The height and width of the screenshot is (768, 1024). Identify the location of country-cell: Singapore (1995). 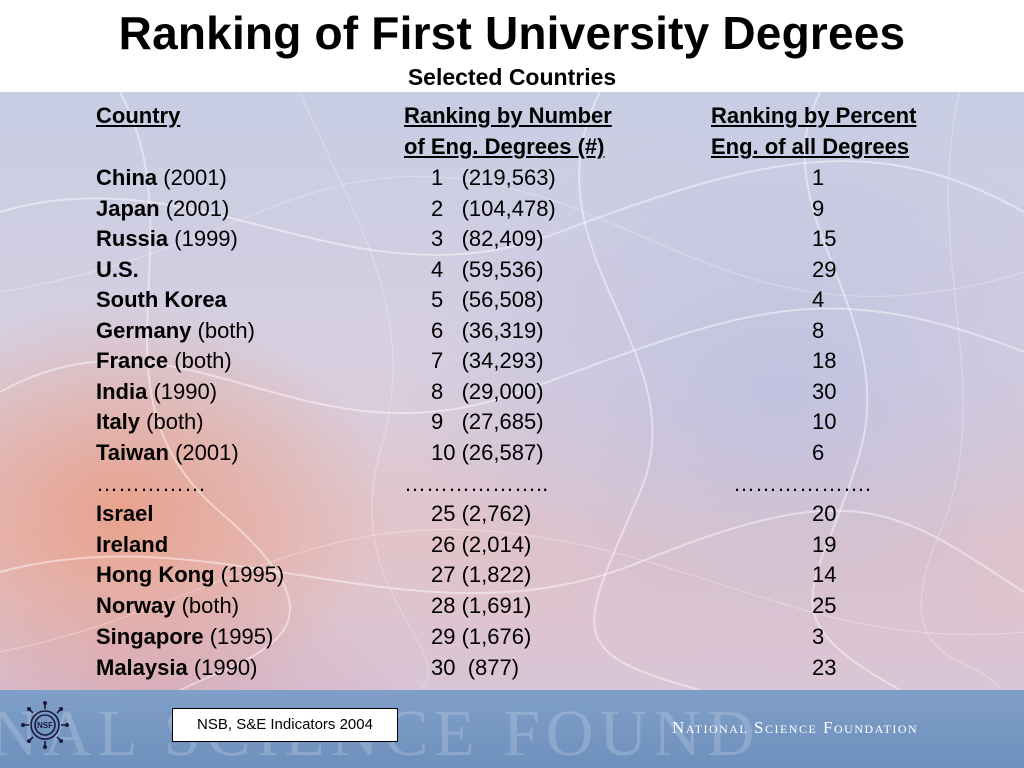
(184, 636).